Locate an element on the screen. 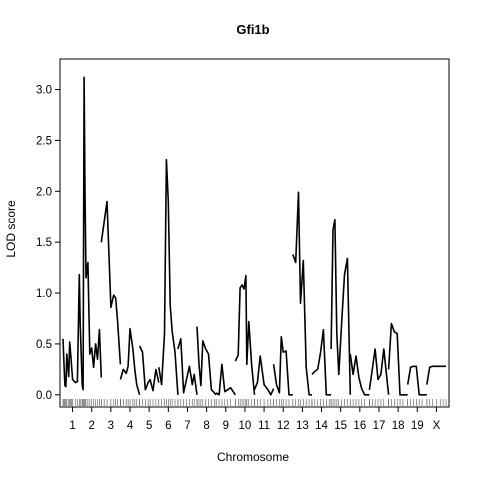 Image resolution: width=480 pixels, height=480 pixels. chromosome-label: 13 is located at coordinates (302, 426).